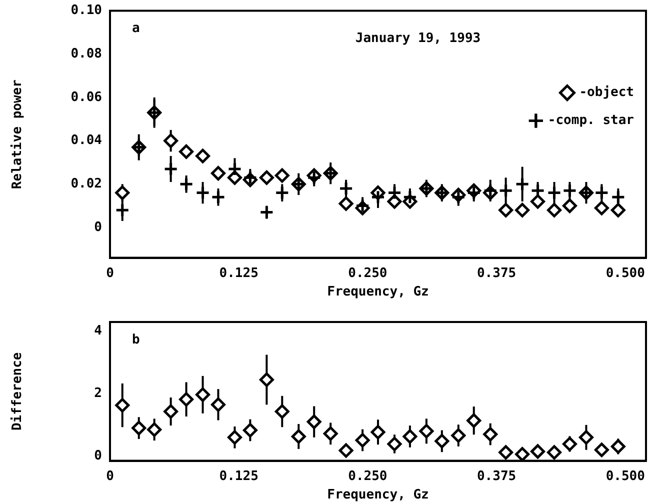 This screenshot has height=503, width=656. What do you see at coordinates (86, 184) in the screenshot?
I see `y-tick-label: 0.02` at bounding box center [86, 184].